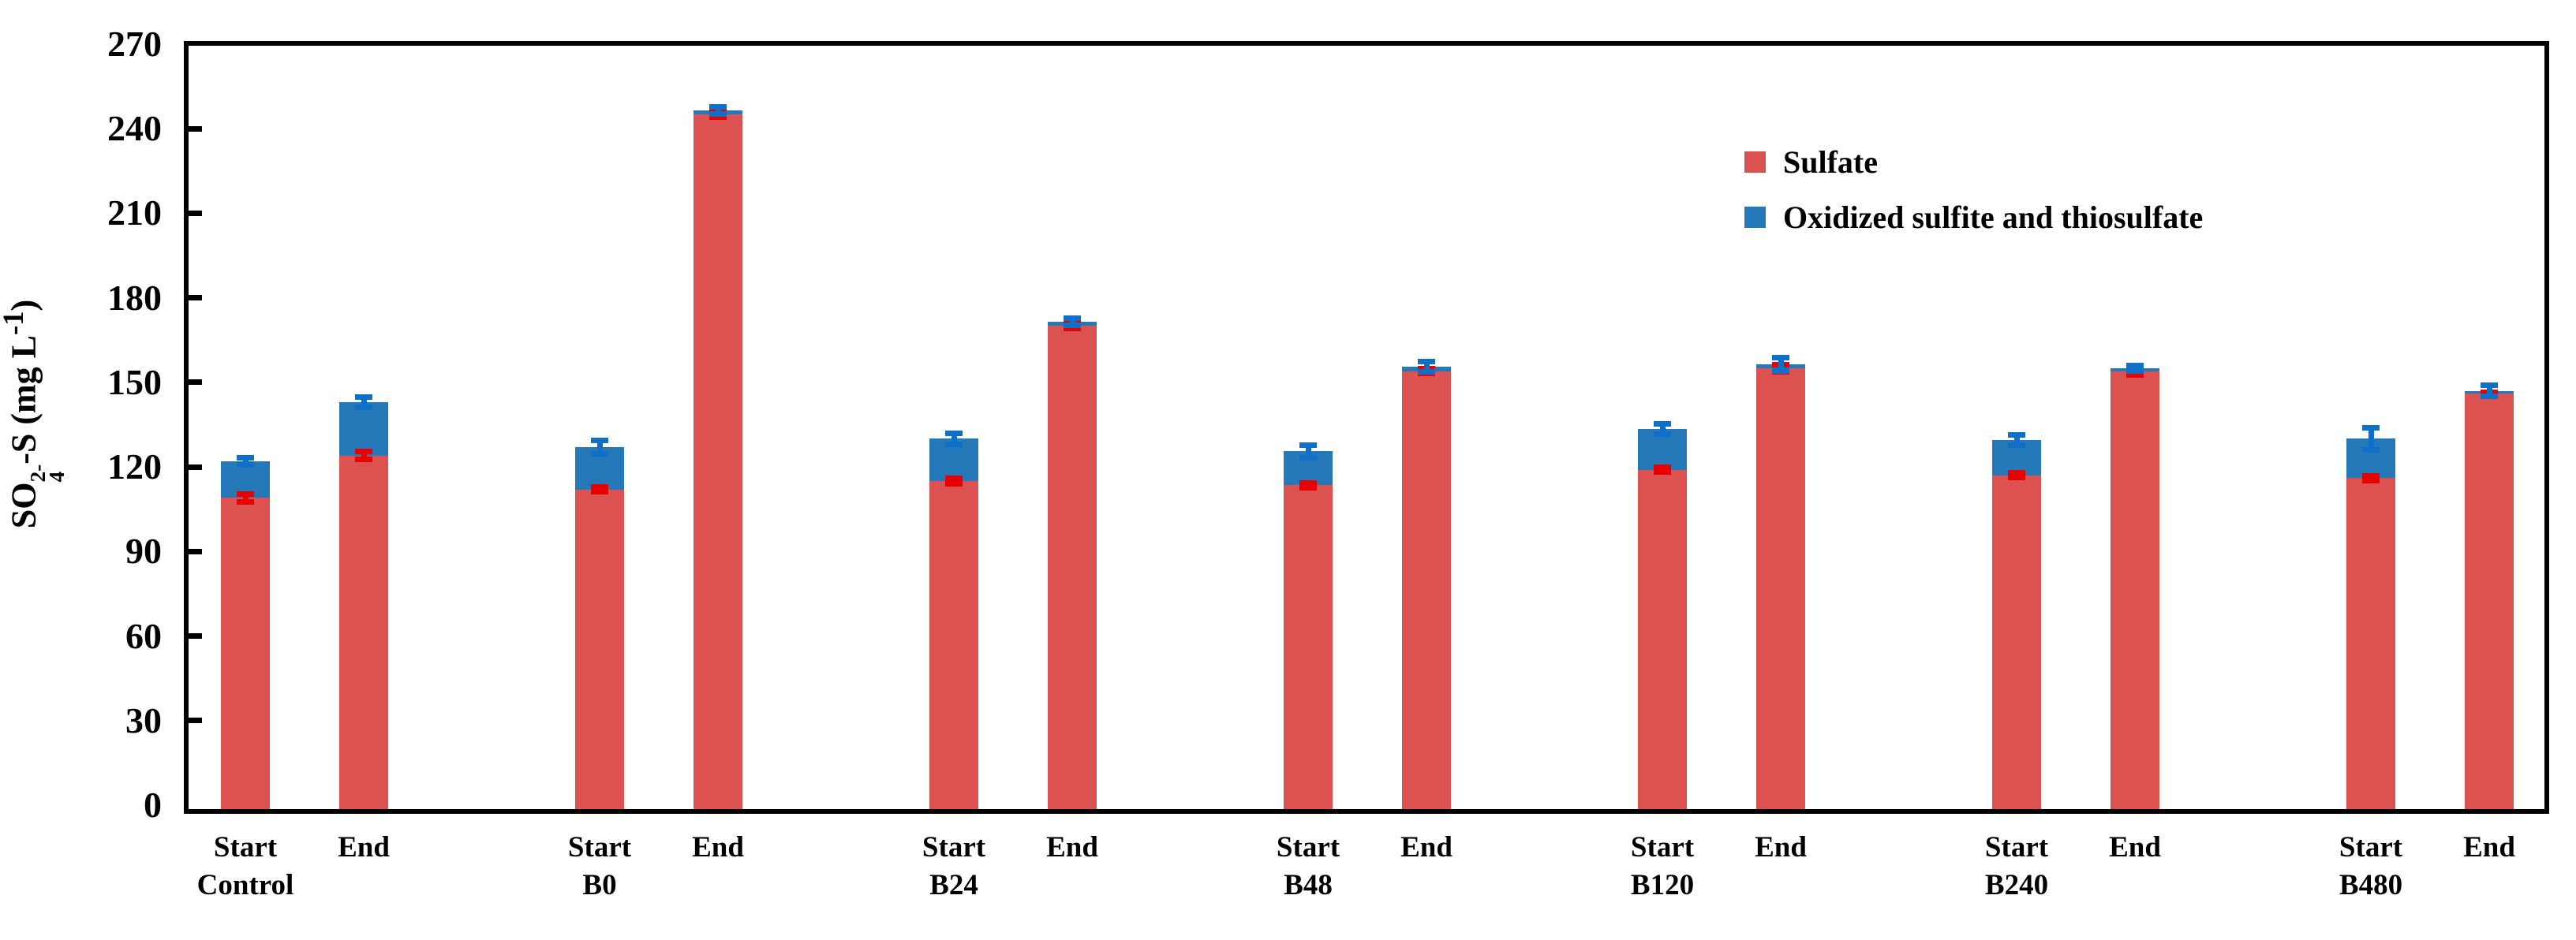 The height and width of the screenshot is (940, 2576). Describe the element at coordinates (1973, 161) in the screenshot. I see `legend-item-sulfate: Sulfate` at that location.